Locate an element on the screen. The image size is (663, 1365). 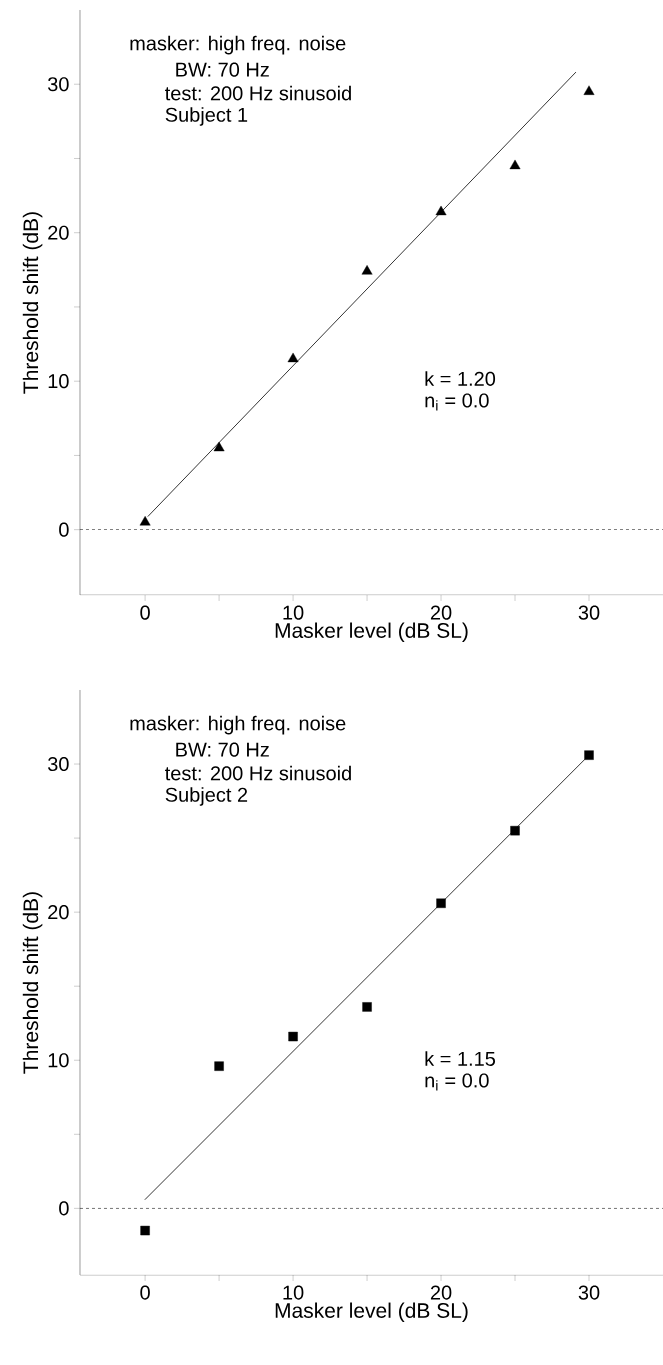
annotation: k = 1.15 is located at coordinates (460, 1058).